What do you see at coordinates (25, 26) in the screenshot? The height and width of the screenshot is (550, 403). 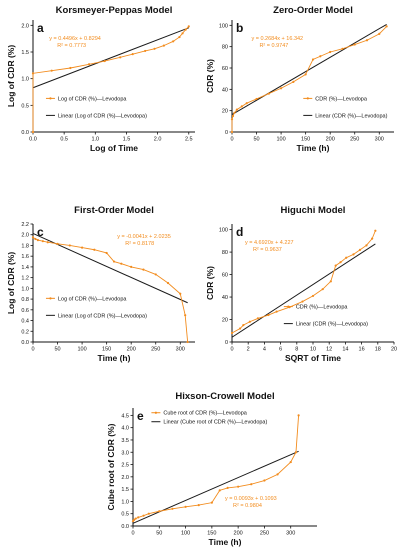 I see `y-tick-label: 2.0` at bounding box center [25, 26].